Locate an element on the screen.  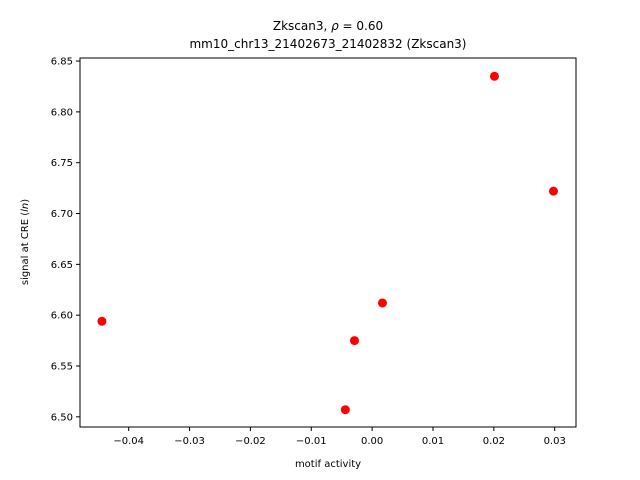
chart-title-line1: Zkscan3, ρ = 0.60 is located at coordinates (328, 26).